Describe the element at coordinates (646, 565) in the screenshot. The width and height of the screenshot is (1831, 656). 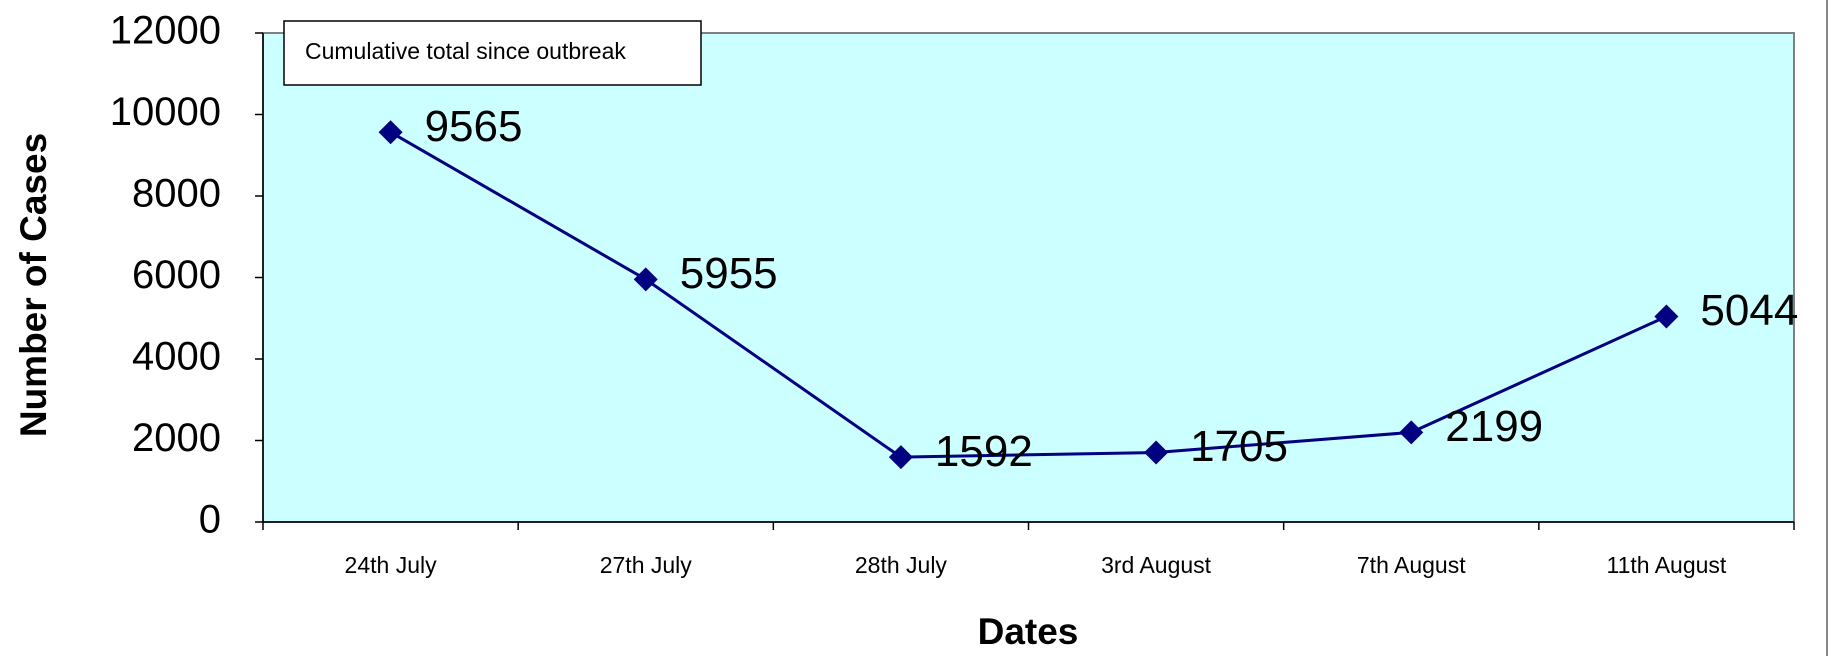
I see `x-tick-label: 27th July` at that location.